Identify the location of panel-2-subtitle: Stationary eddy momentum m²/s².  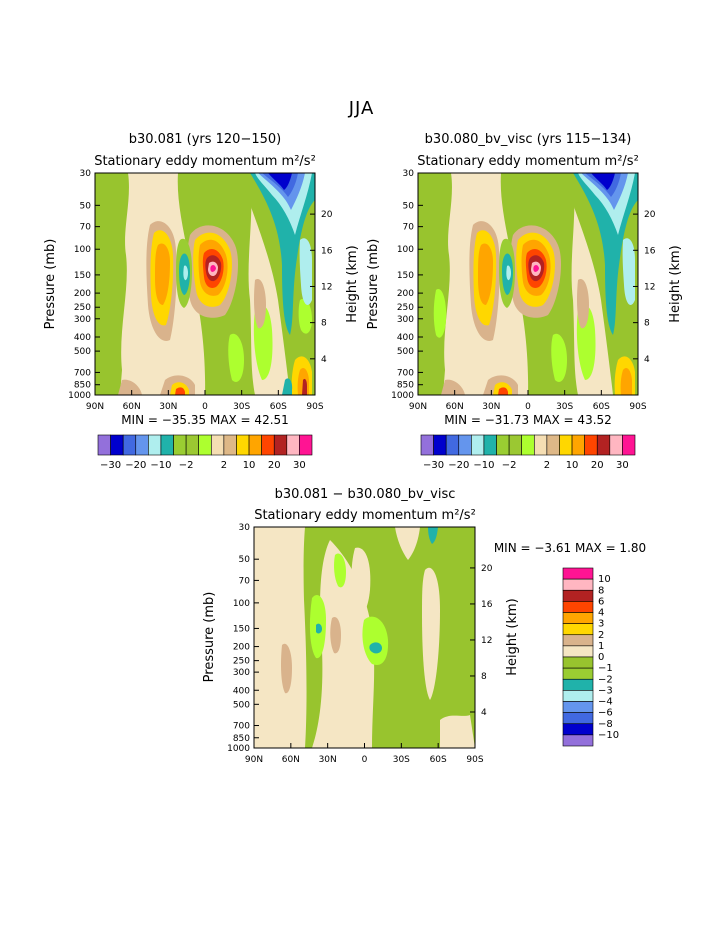
(528, 161).